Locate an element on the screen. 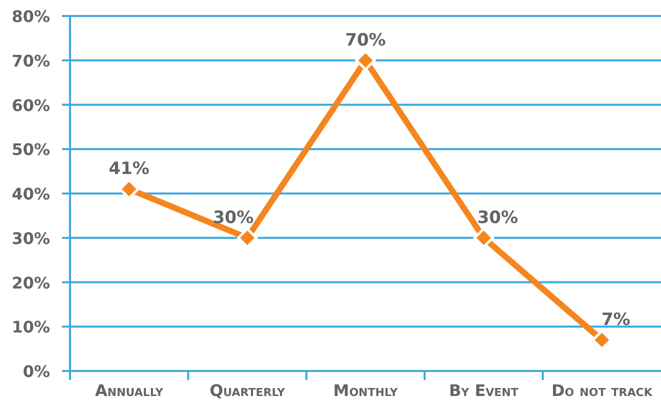  x-tick-label: By Event is located at coordinates (483, 390).